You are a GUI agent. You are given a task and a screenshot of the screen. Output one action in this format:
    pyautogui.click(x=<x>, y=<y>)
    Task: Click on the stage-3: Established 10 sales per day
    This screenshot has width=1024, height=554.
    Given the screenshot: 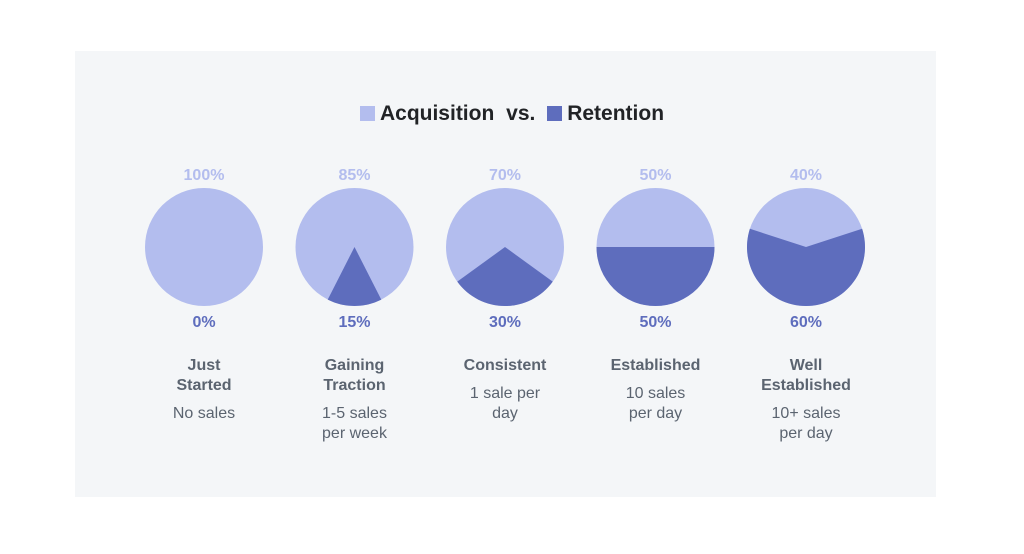 What is the action you would take?
    pyautogui.click(x=656, y=390)
    